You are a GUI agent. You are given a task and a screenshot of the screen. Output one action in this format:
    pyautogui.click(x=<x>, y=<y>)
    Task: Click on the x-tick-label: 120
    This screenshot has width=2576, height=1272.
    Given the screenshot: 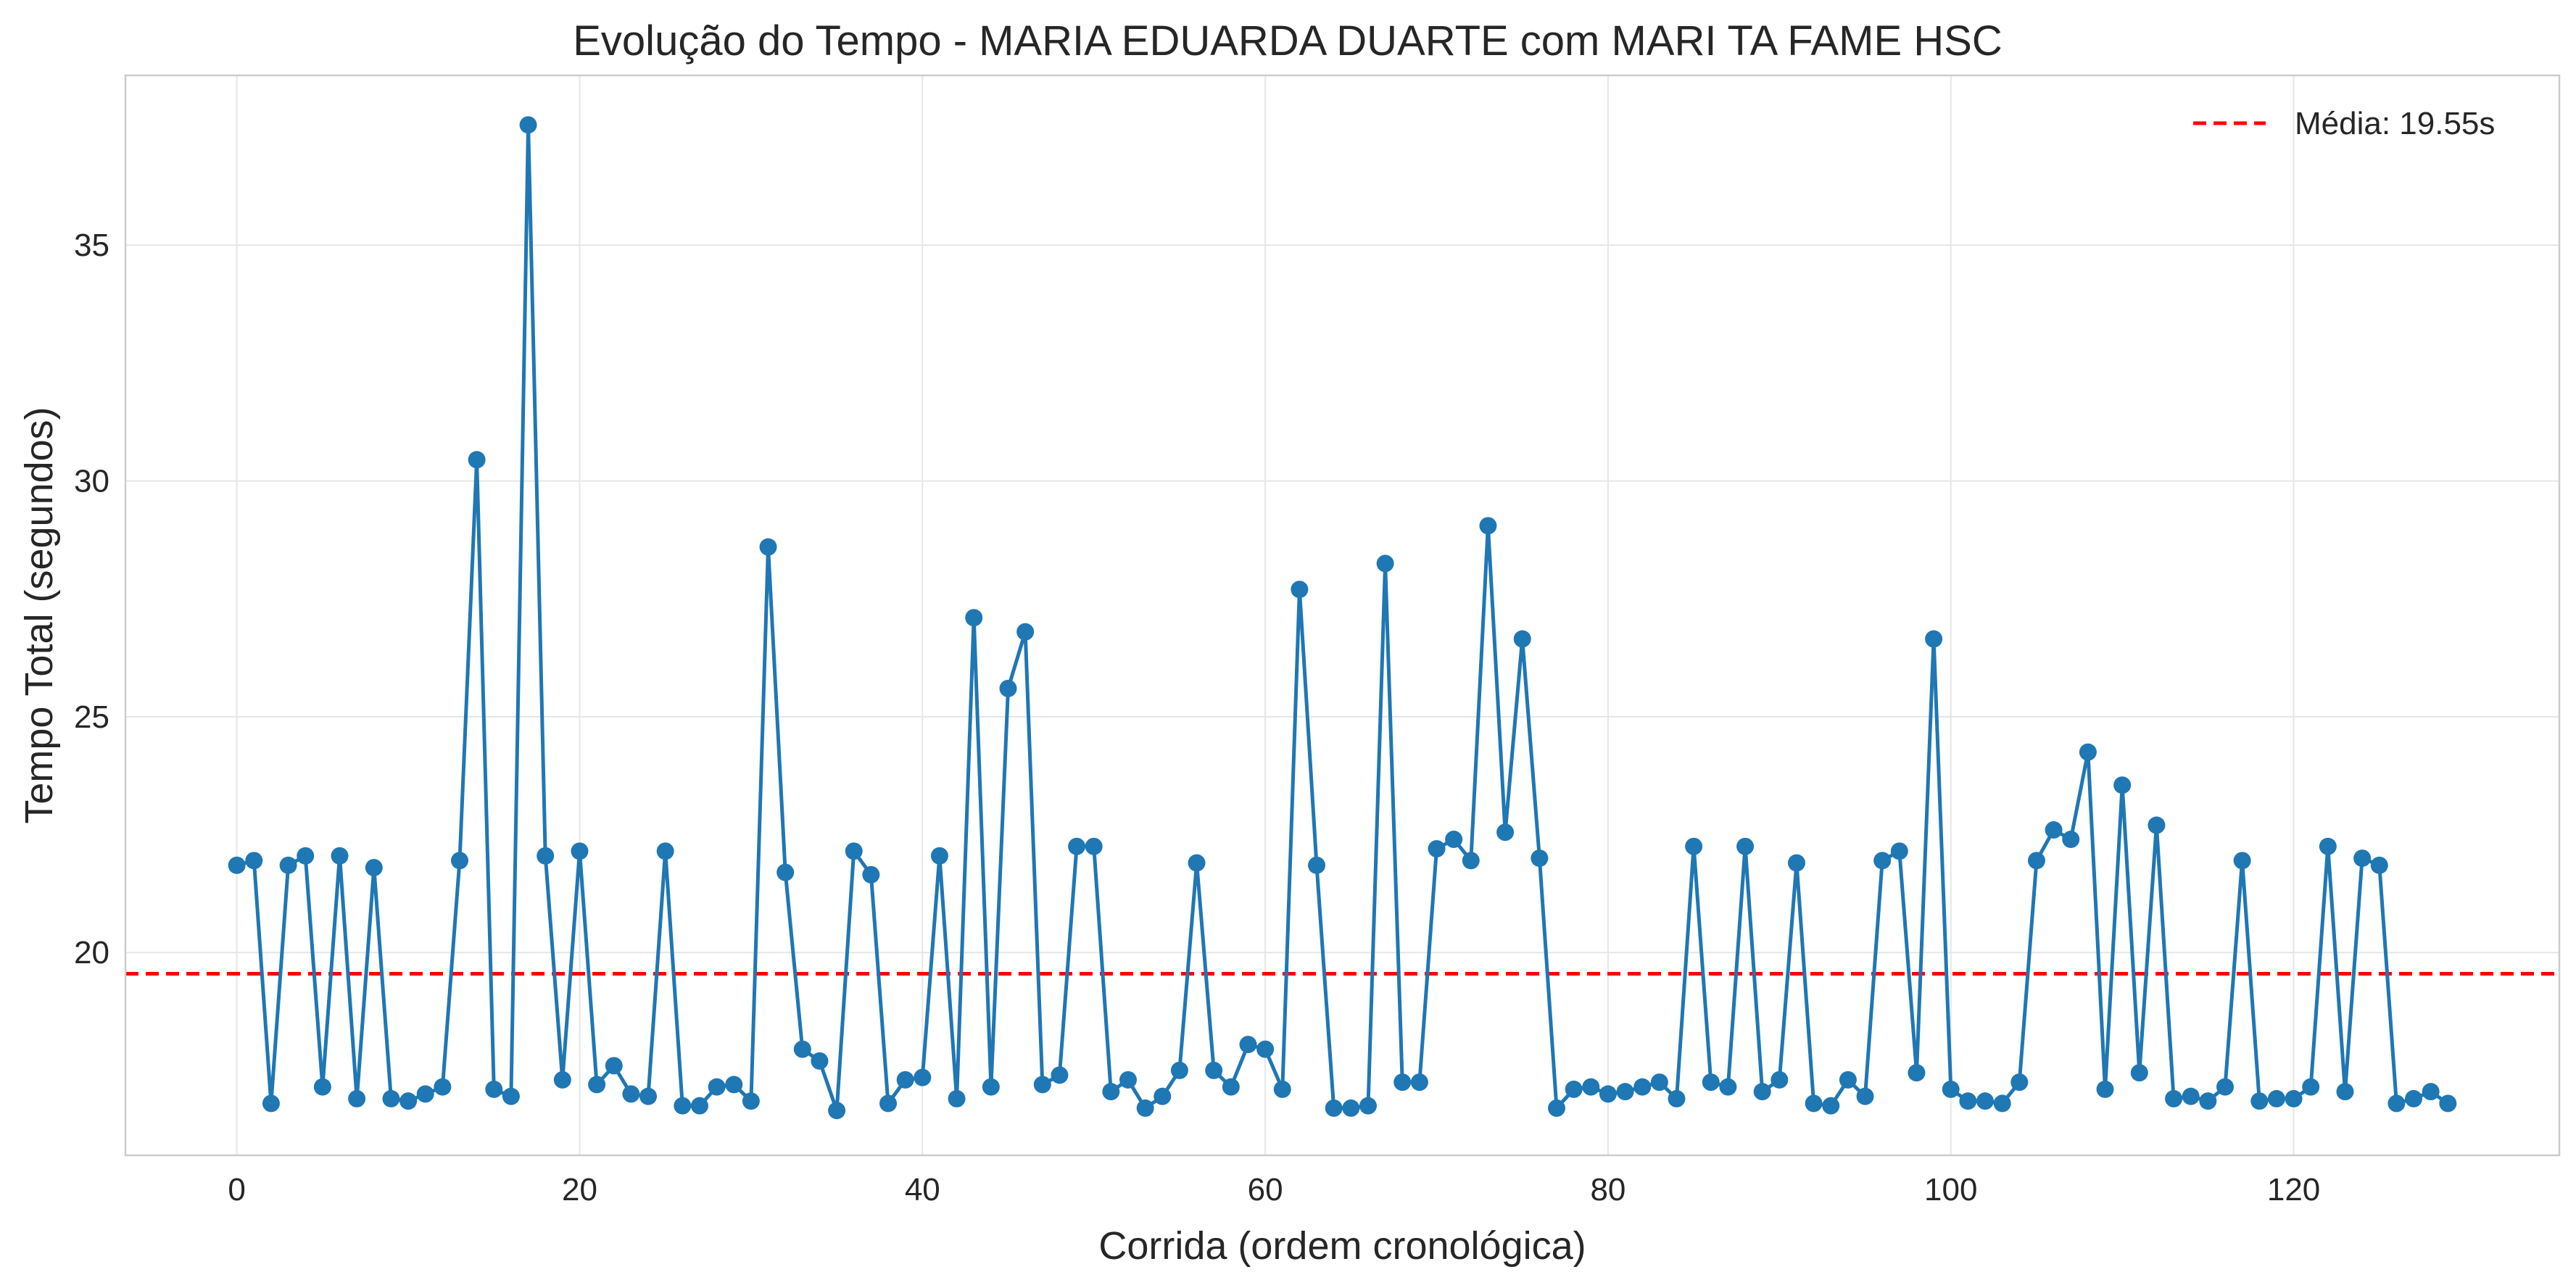 What is the action you would take?
    pyautogui.click(x=2293, y=1189)
    